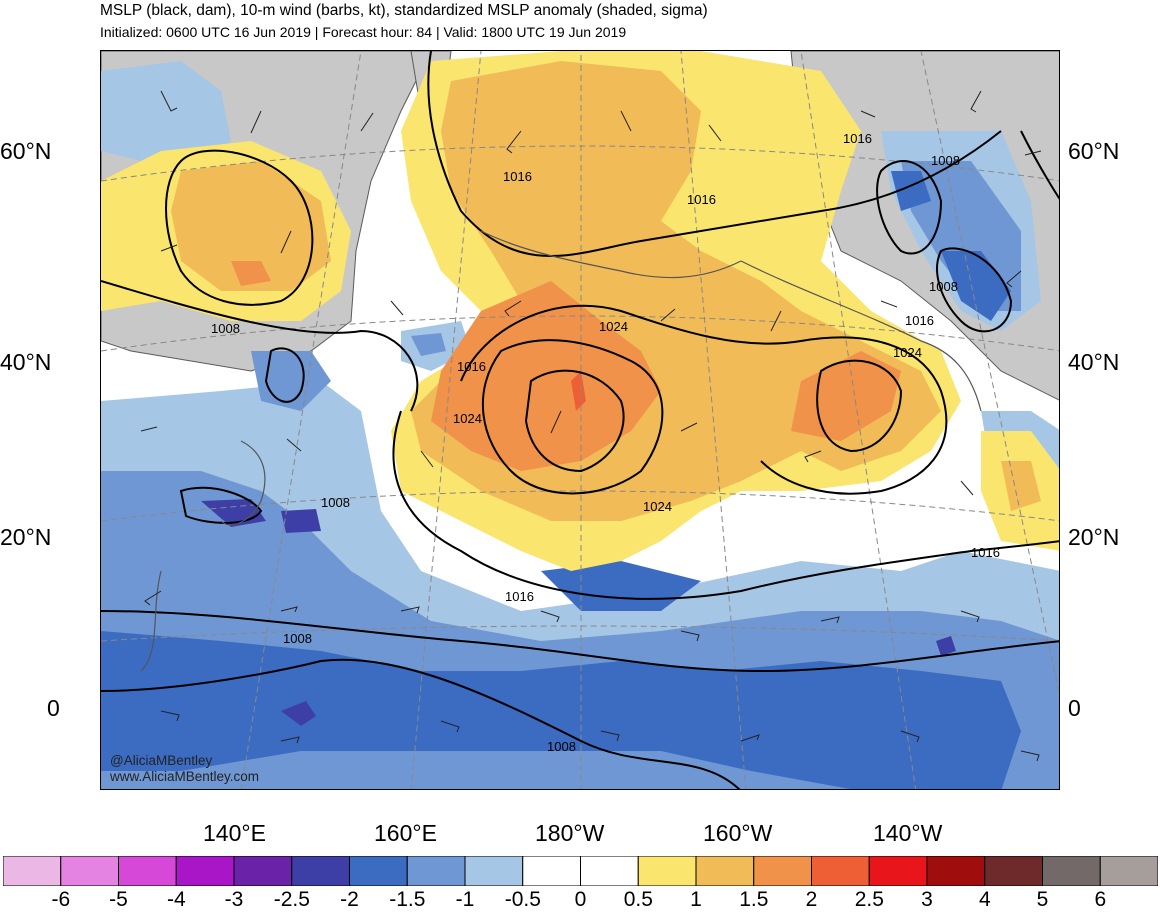  I want to click on colorbar-tick-label: -2, so click(349, 899).